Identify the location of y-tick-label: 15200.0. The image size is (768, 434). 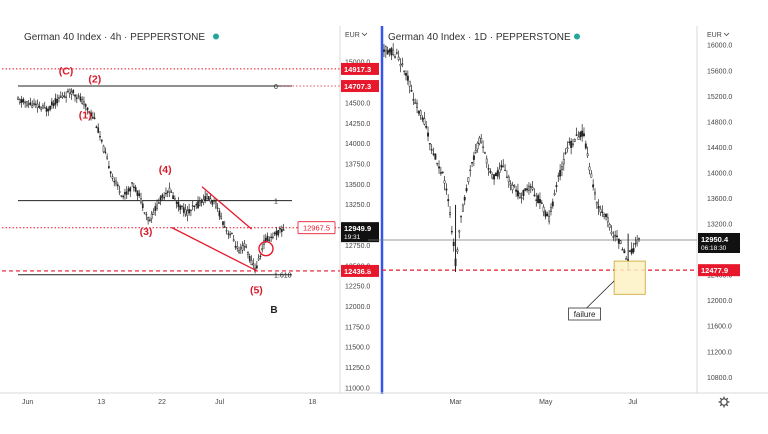
(719, 97).